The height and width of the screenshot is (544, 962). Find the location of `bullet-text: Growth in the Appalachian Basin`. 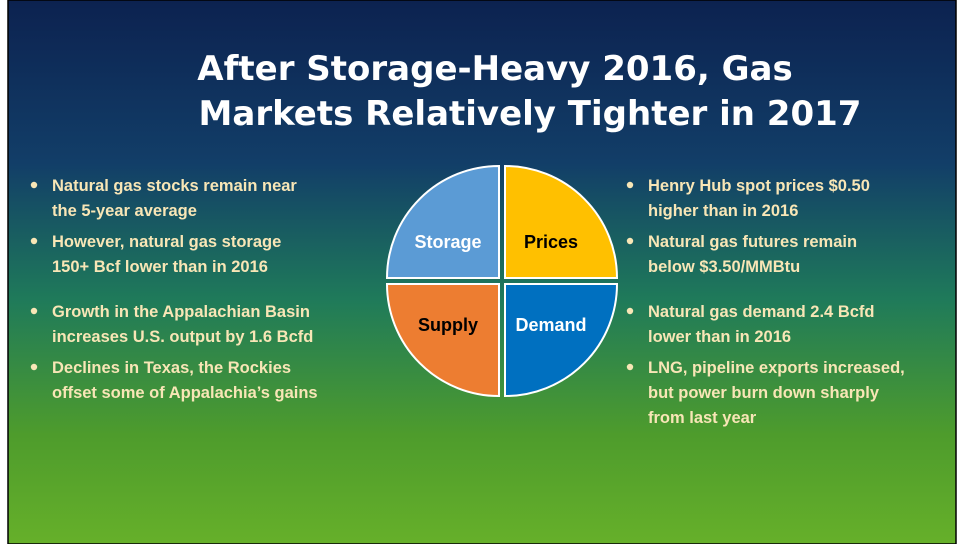

bullet-text: Growth in the Appalachian Basin is located at coordinates (181, 312).